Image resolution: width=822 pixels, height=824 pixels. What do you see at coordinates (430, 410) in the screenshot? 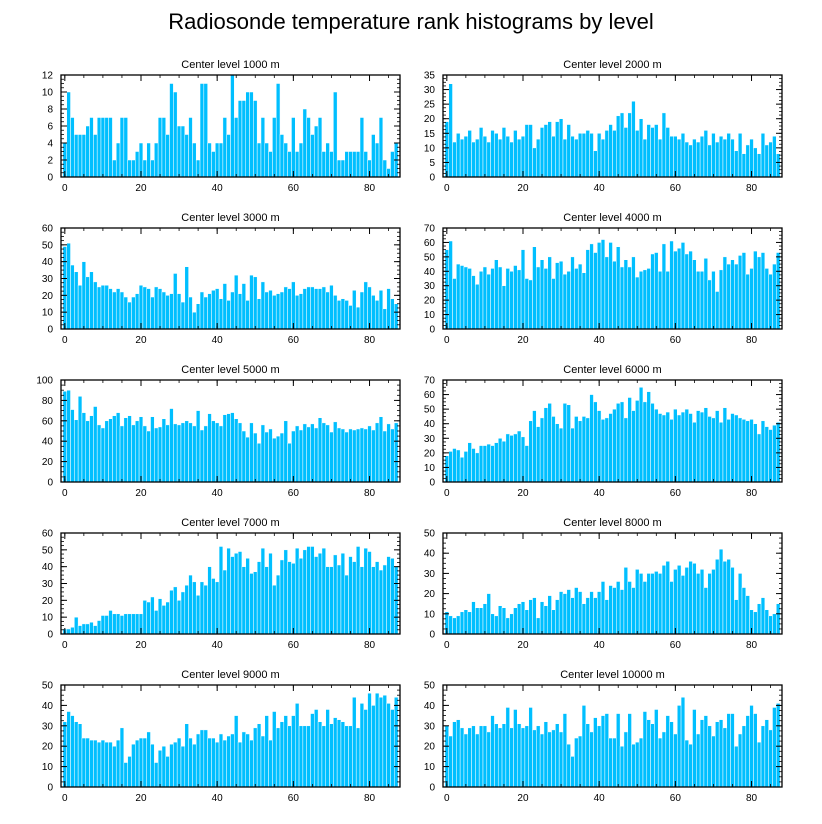
I see `y-tick-label: 50` at bounding box center [430, 410].